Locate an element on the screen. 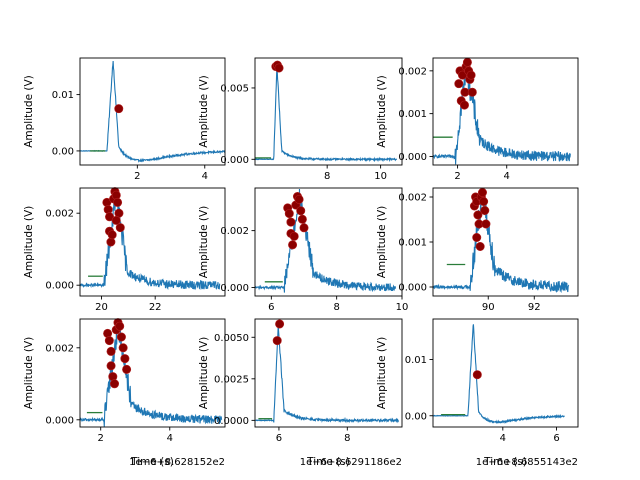 The image size is (640, 480). x-tick-label: 90 is located at coordinates (488, 307).